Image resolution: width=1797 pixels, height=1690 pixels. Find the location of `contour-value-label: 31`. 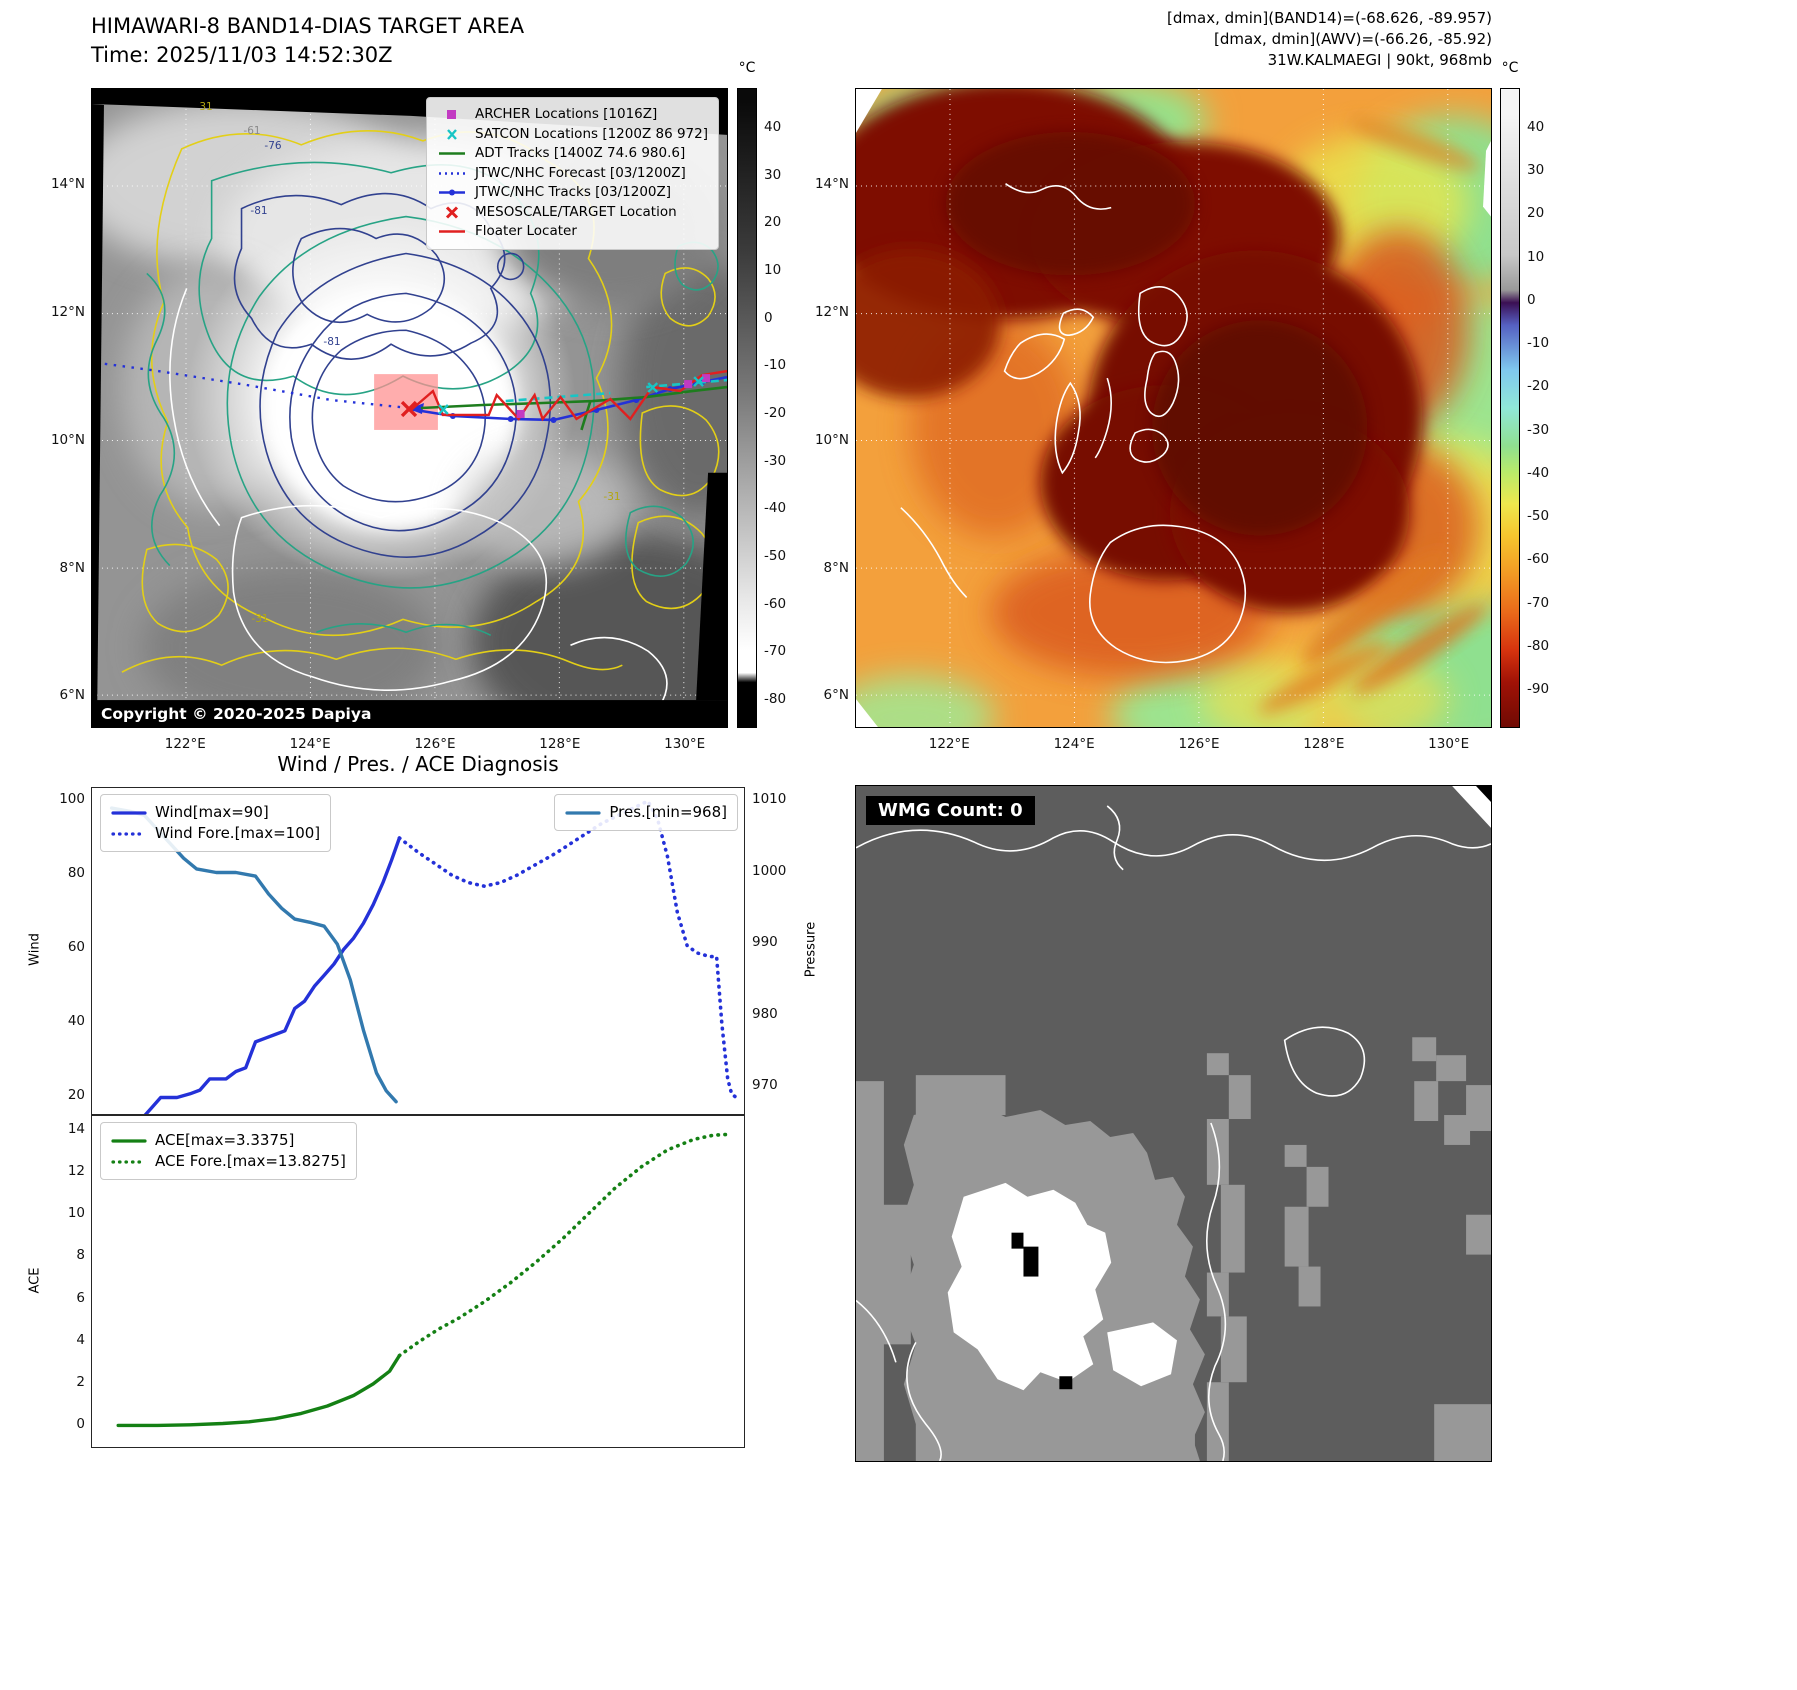

contour-value-label: 31 is located at coordinates (206, 107).